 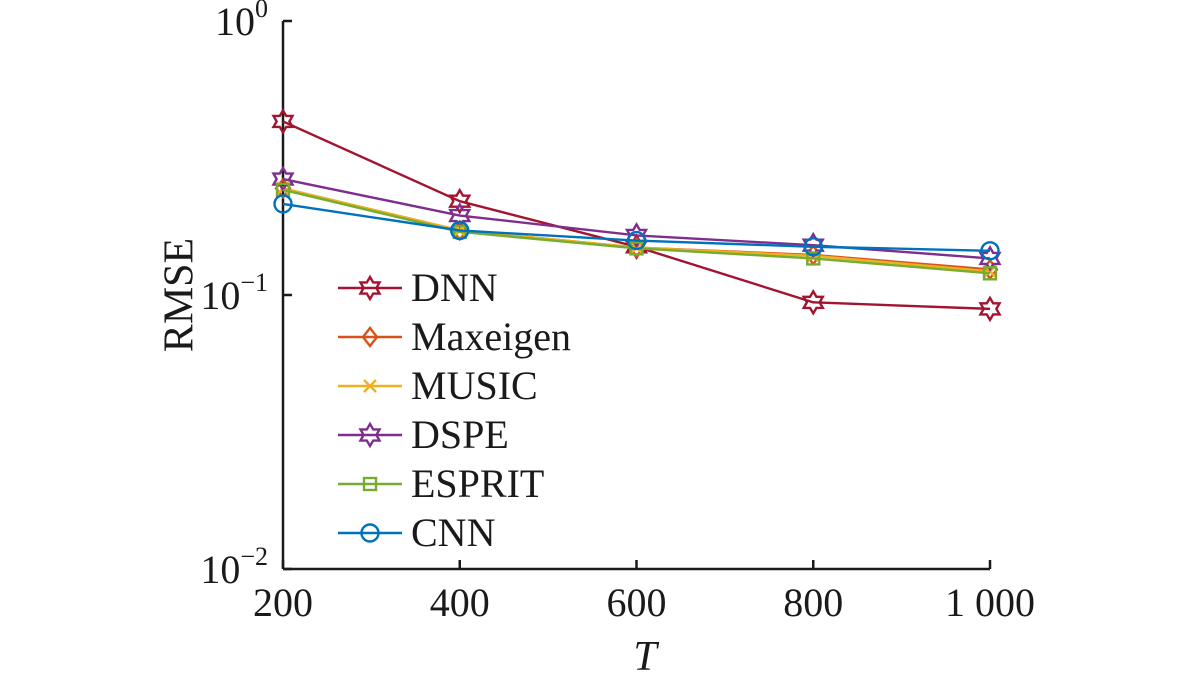 I want to click on series-music, so click(x=636, y=230).